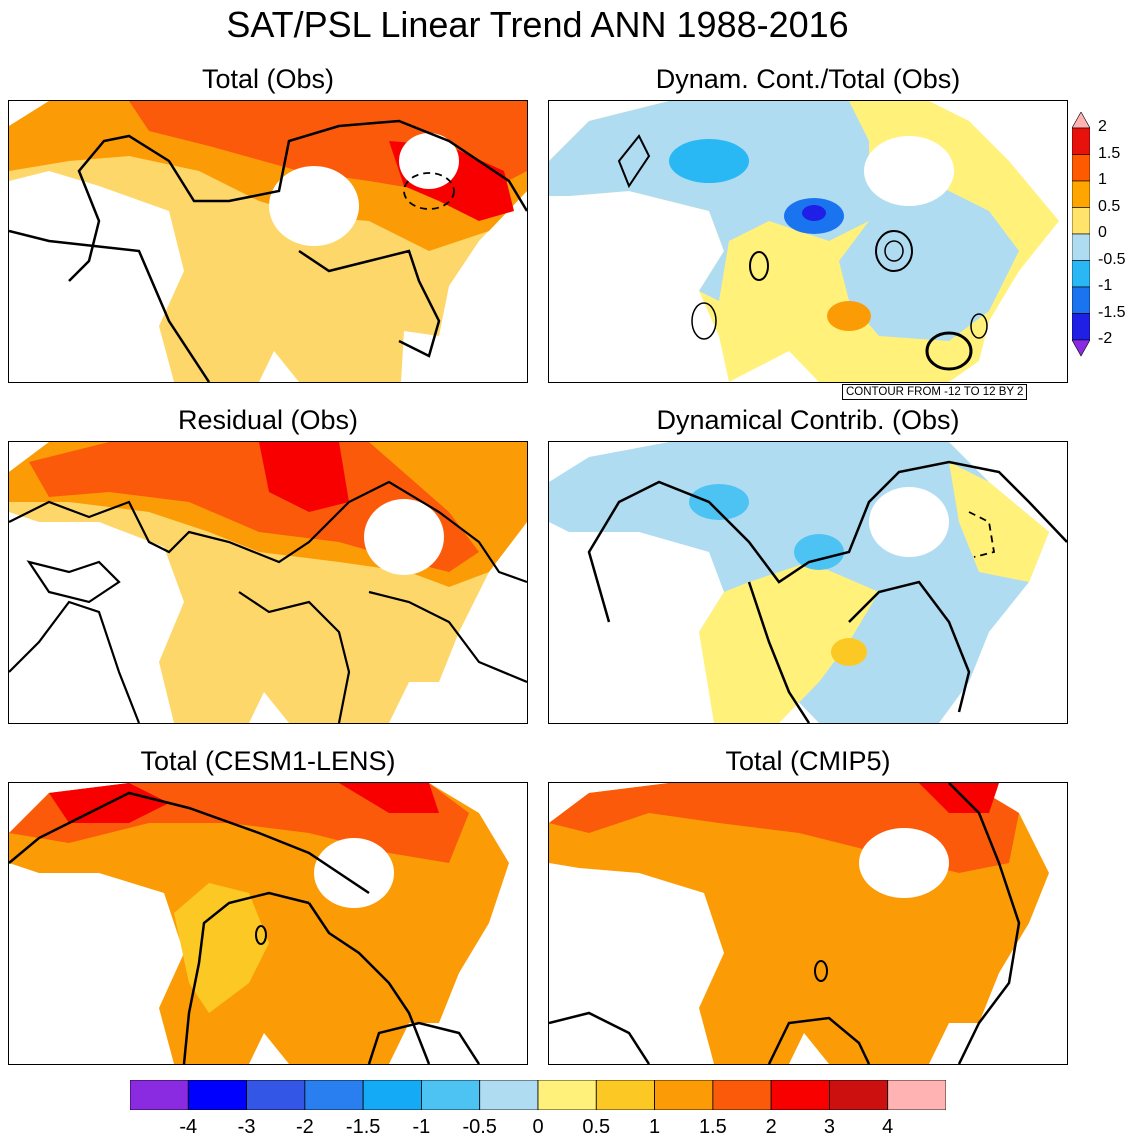 Image resolution: width=1139 pixels, height=1144 pixels. I want to click on map-dyn-ratio-obs, so click(808, 241).